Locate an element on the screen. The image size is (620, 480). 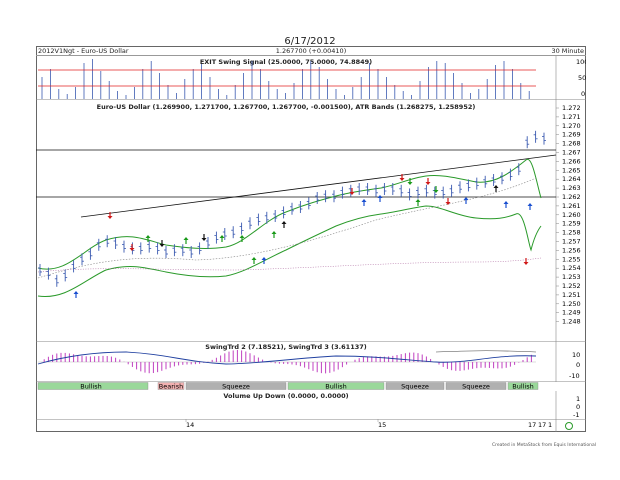
price-axis-tick: 1.263 is located at coordinates (571, 188).